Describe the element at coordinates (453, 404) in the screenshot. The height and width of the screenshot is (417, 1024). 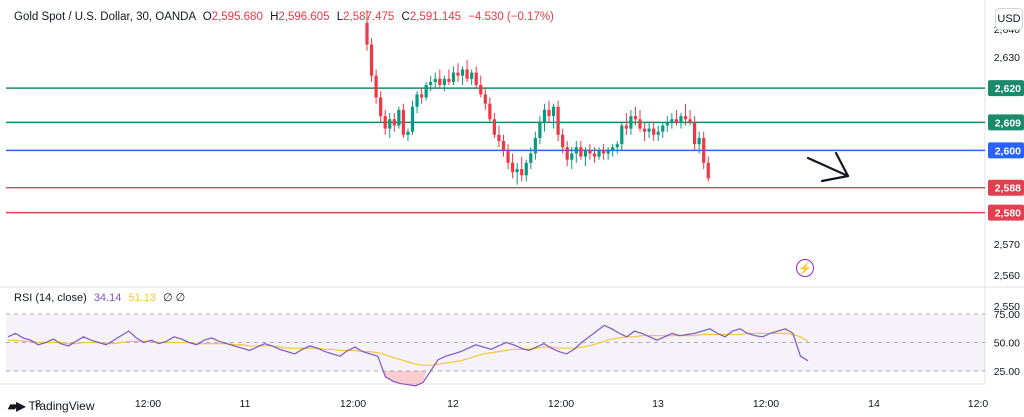
I see `time-tick-label: 12` at that location.